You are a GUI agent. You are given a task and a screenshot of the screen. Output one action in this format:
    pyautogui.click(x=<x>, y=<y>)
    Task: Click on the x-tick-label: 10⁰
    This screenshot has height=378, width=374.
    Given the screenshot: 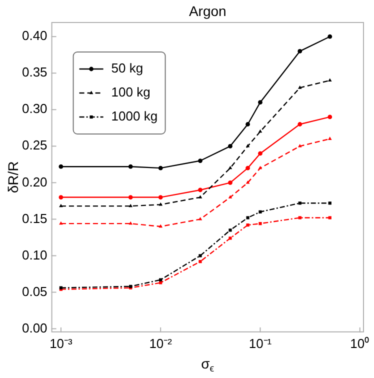 What is the action you would take?
    pyautogui.click(x=360, y=343)
    